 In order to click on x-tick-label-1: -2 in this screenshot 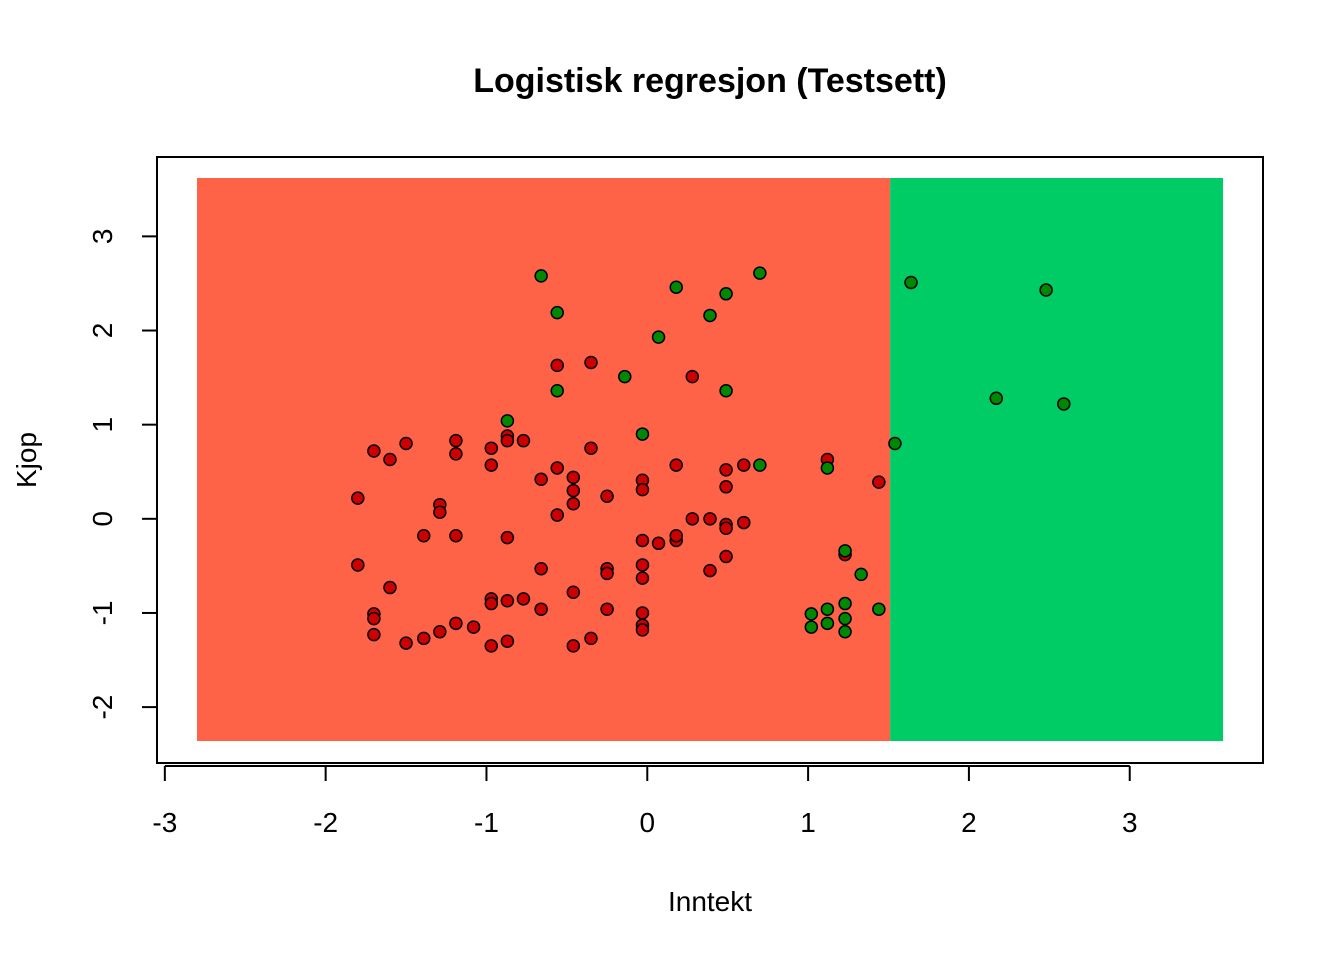, I will do `click(325, 822)`.